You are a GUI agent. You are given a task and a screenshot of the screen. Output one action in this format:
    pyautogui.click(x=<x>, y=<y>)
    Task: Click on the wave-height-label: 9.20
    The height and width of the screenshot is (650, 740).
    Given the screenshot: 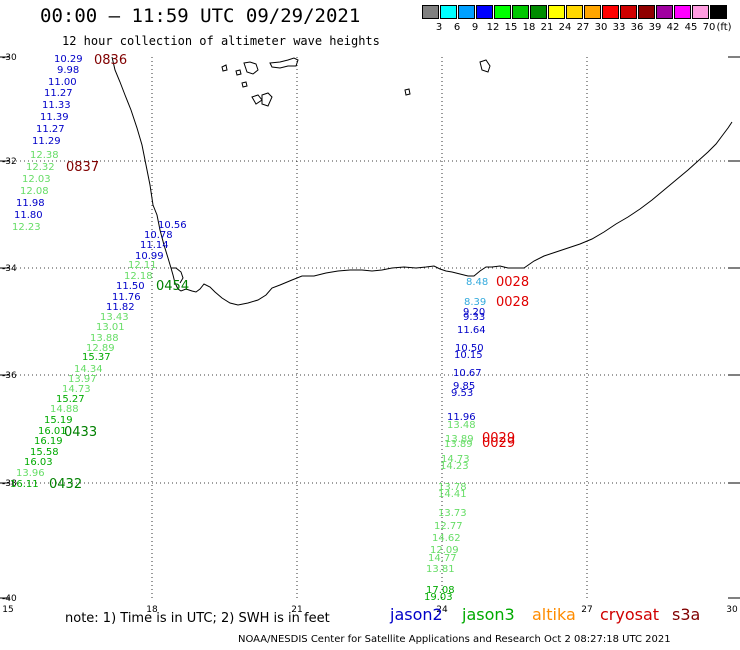 What is the action you would take?
    pyautogui.click(x=474, y=312)
    